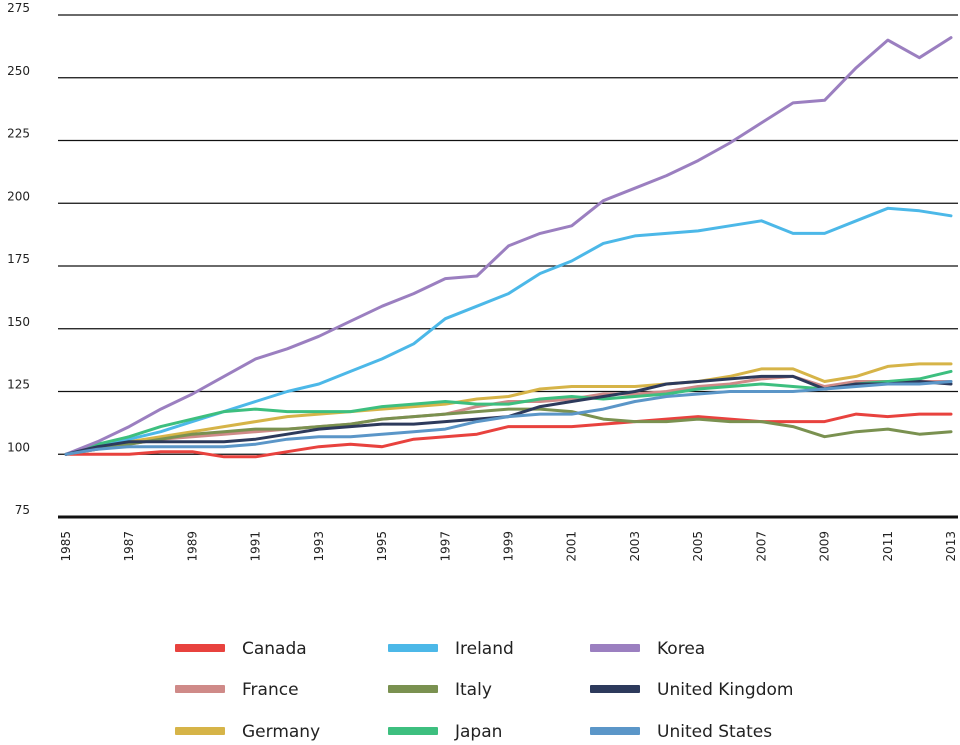 This screenshot has width=960, height=745. What do you see at coordinates (18, 71) in the screenshot?
I see `y-tick-label: 250` at bounding box center [18, 71].